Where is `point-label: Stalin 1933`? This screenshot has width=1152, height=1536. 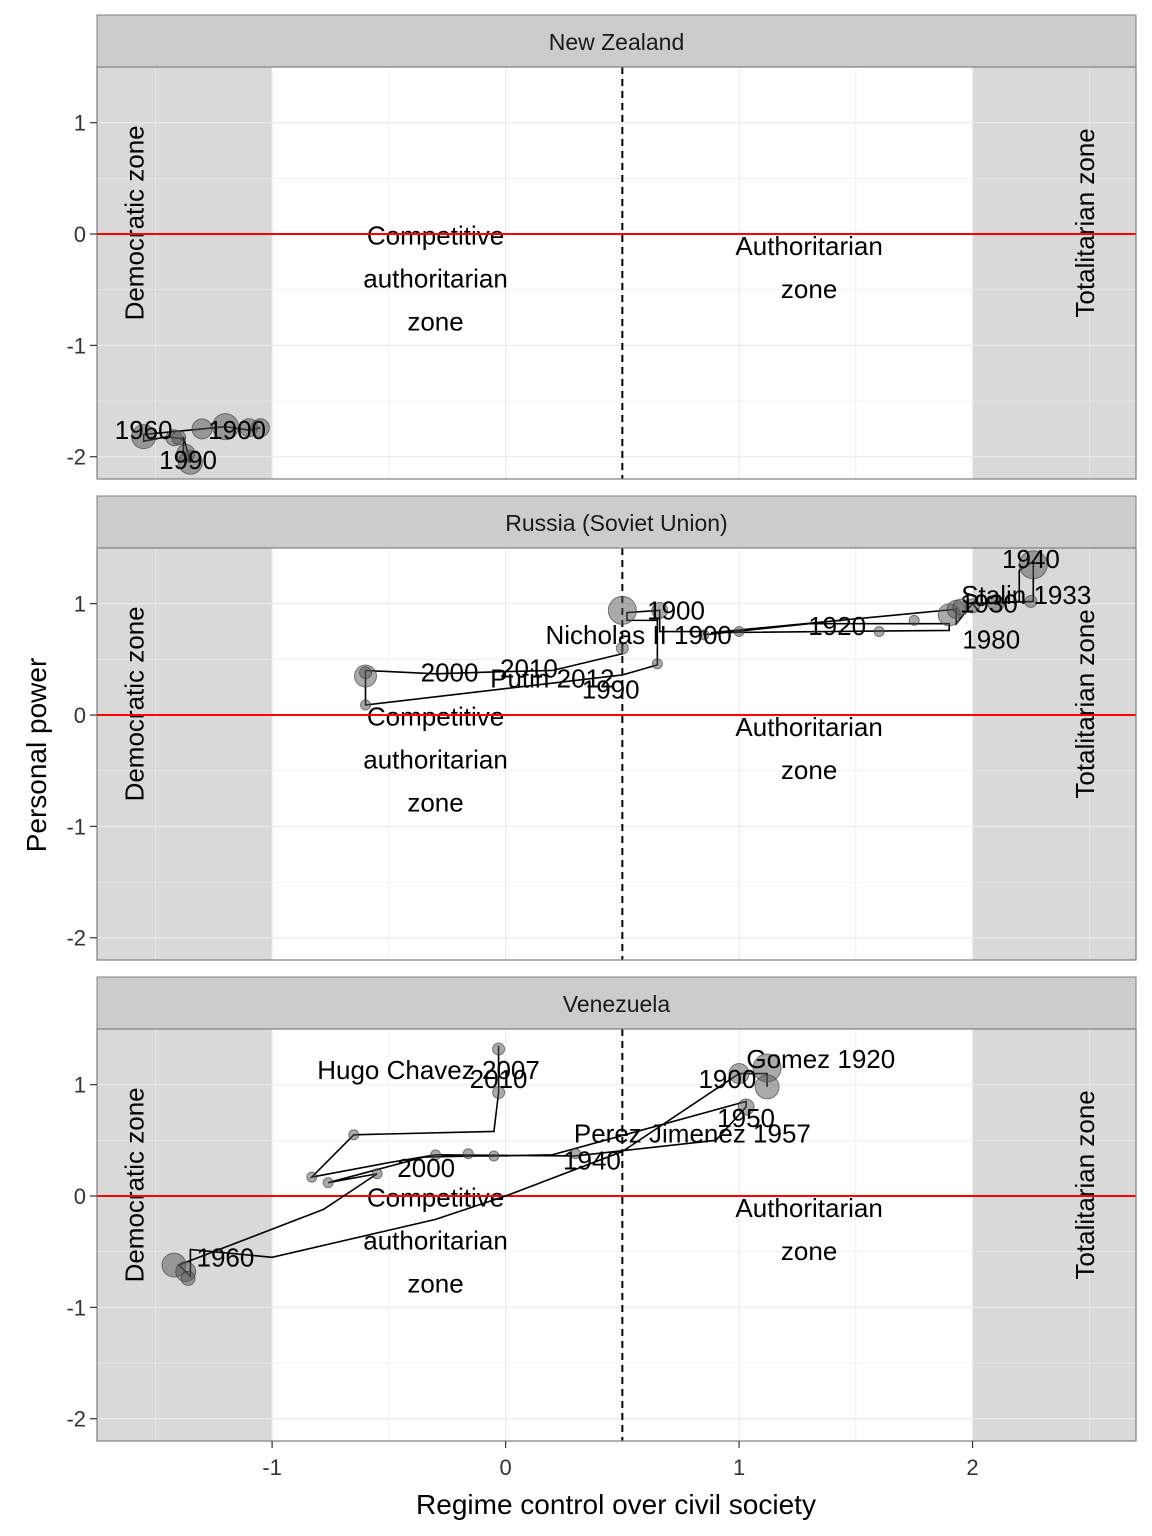 point-label: Stalin 1933 is located at coordinates (1026, 595).